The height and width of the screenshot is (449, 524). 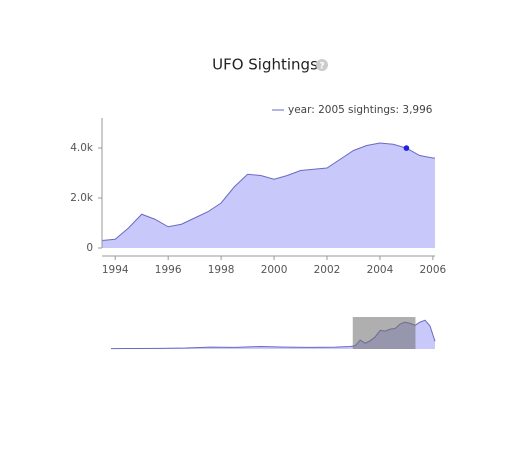 I want to click on area, so click(x=268, y=195).